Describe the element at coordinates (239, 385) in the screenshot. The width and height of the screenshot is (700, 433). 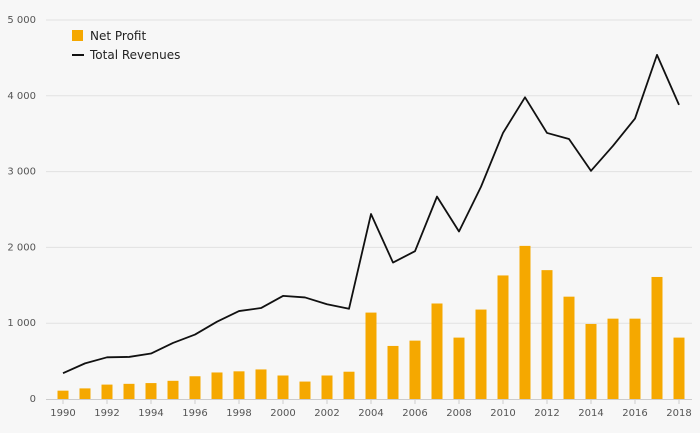
I see `bar-net-profit-1998` at that location.